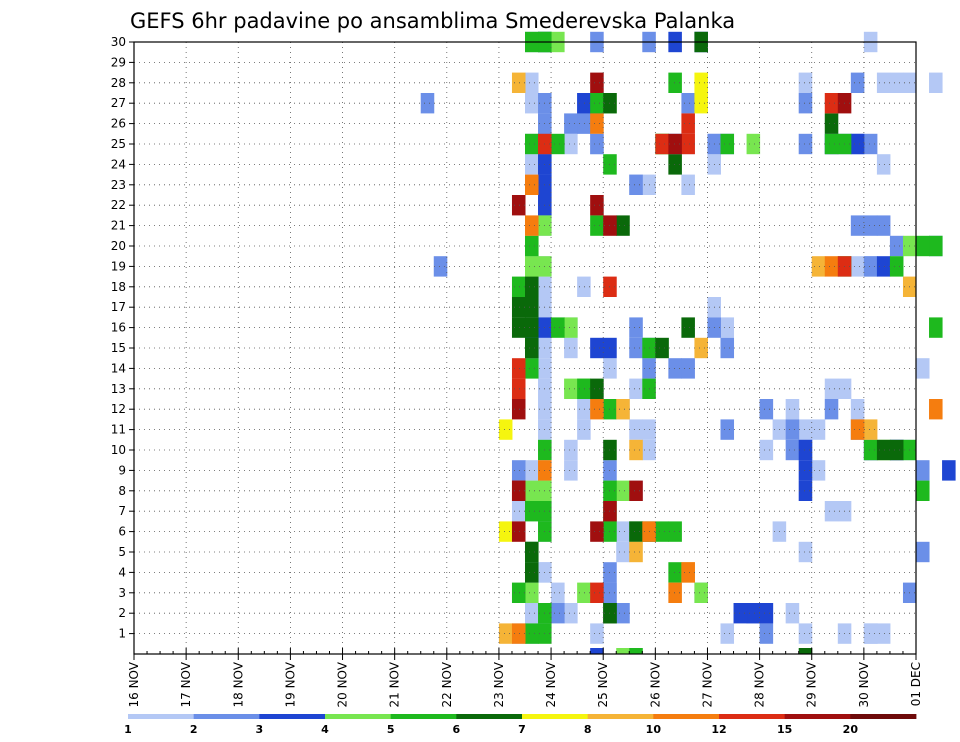 The width and height of the screenshot is (960, 742). I want to click on x-tick-label: 18 NOV, so click(238, 684).